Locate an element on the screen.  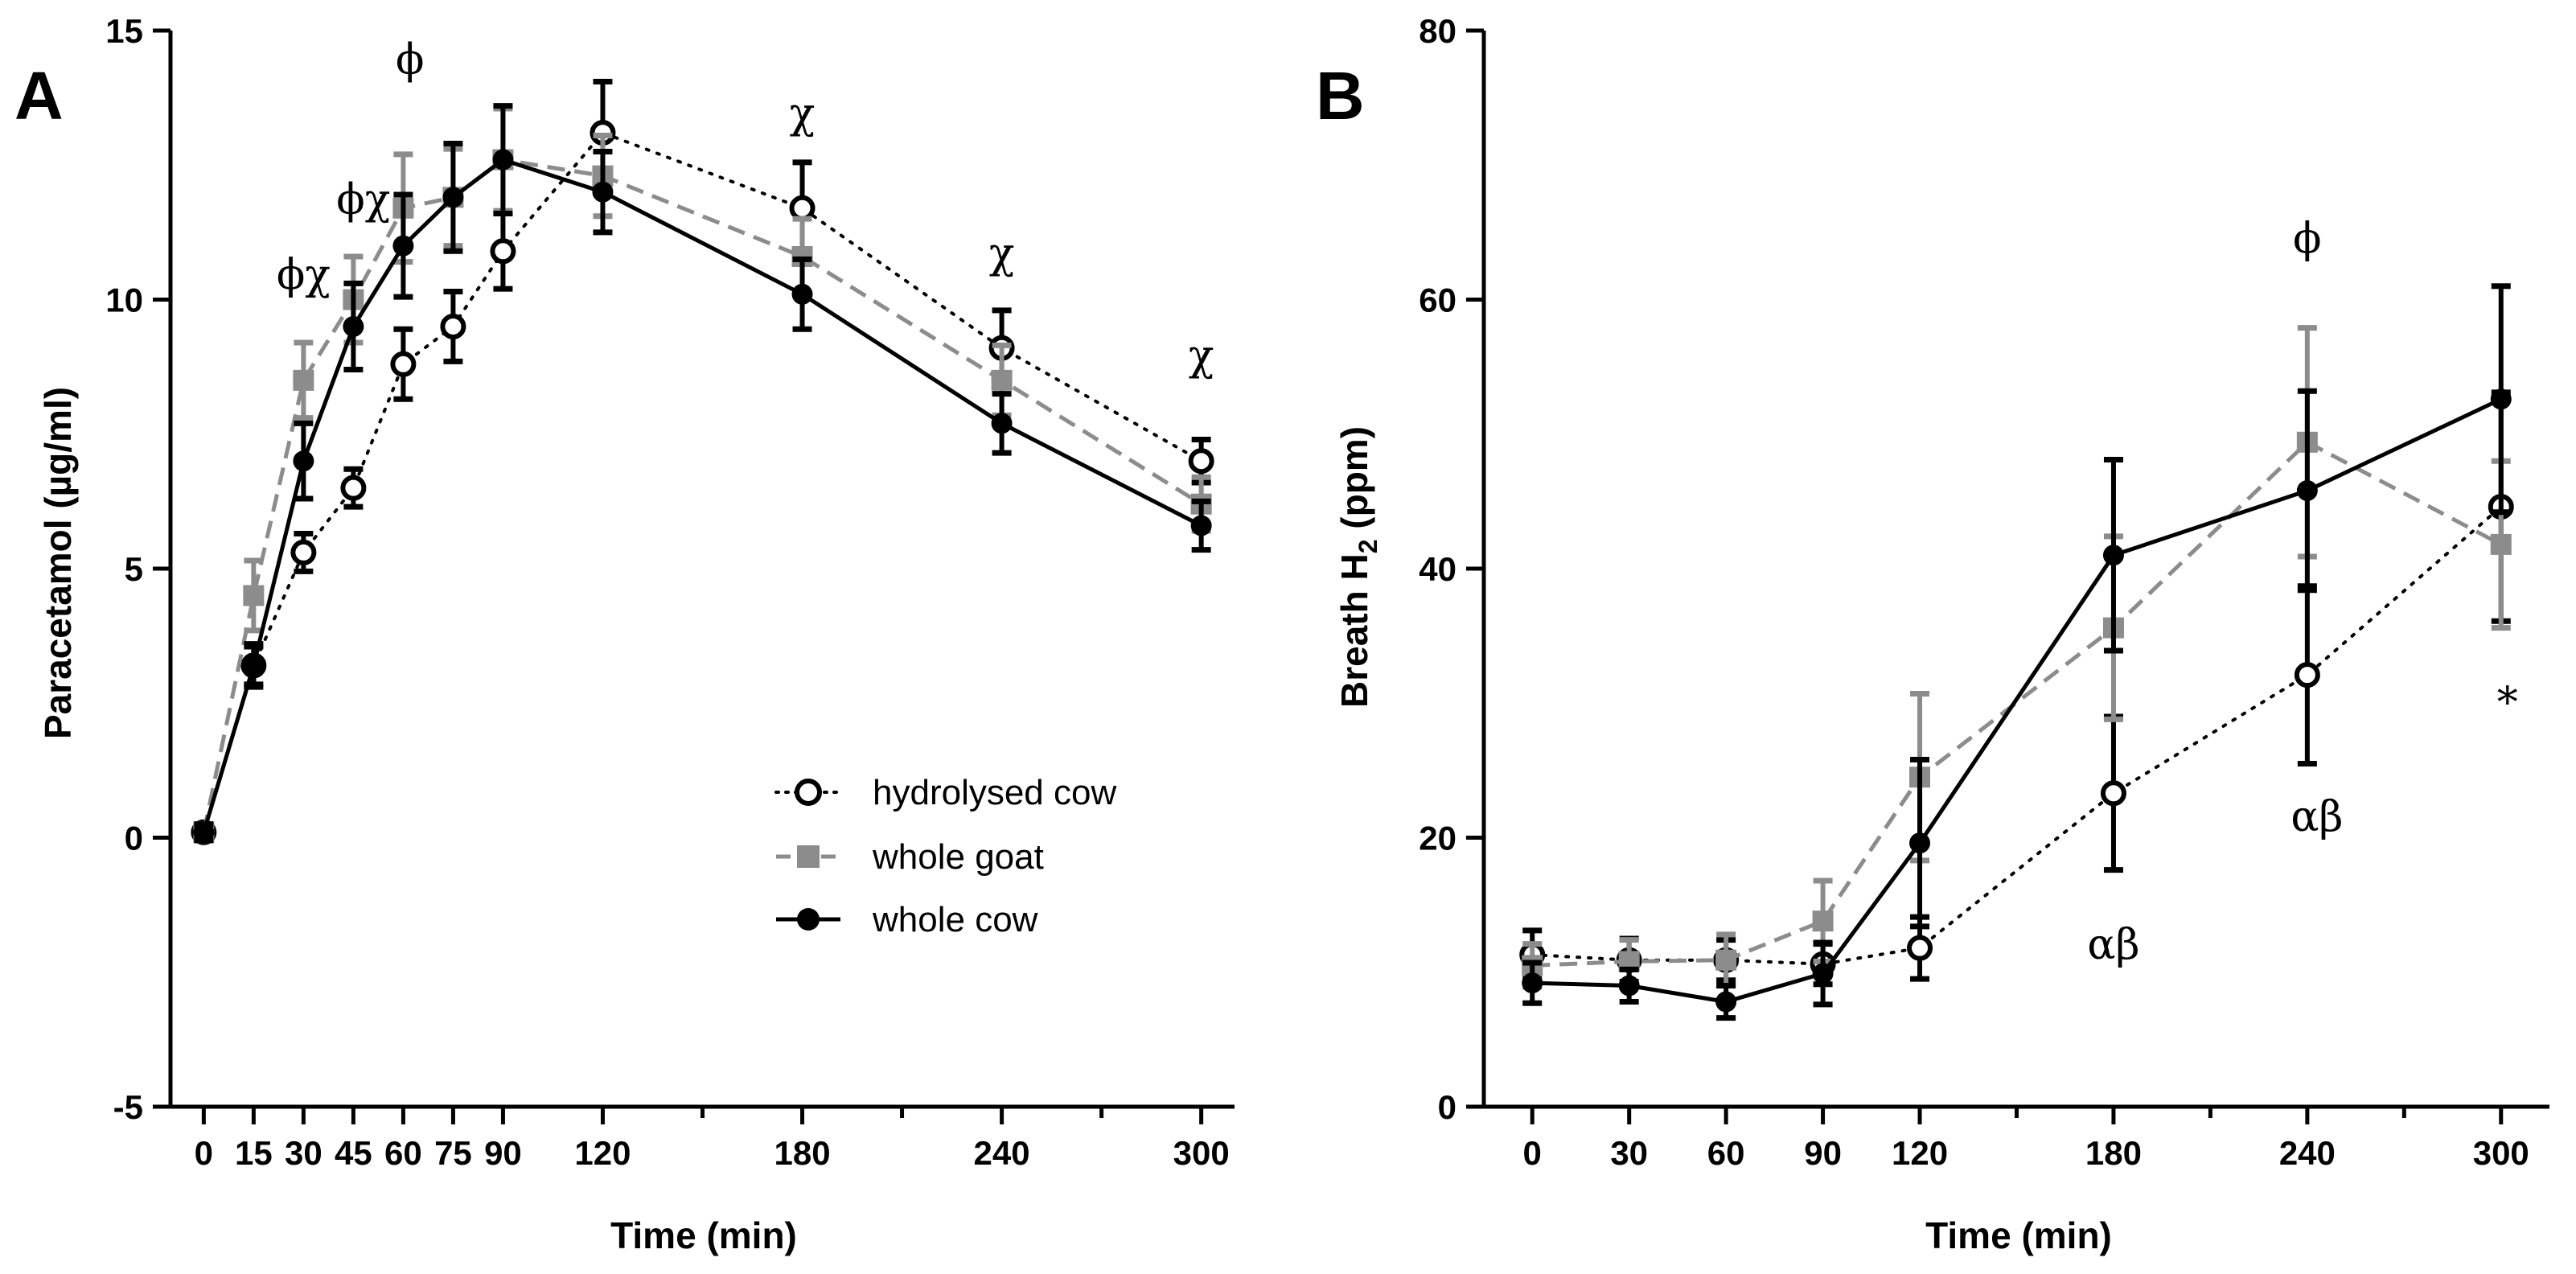
panel-a-x-tick-label: 120 is located at coordinates (602, 1153).